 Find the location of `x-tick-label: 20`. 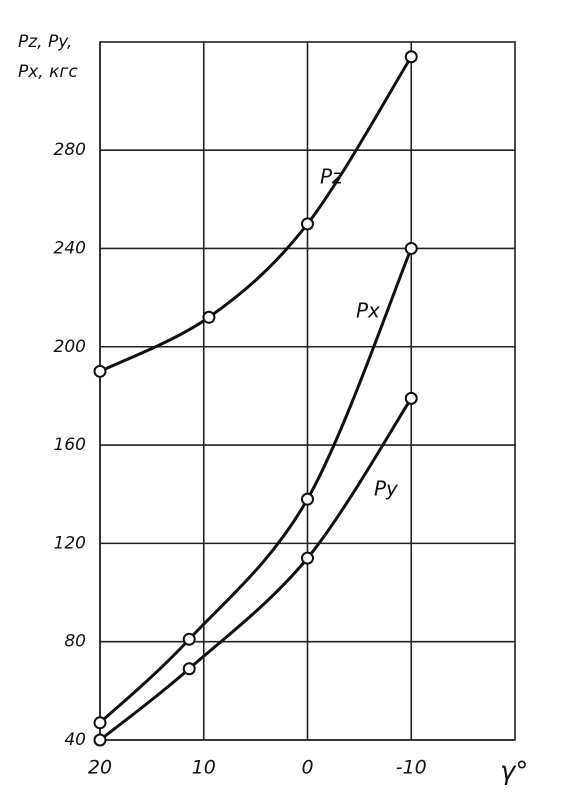

x-tick-label: 20 is located at coordinates (100, 768).